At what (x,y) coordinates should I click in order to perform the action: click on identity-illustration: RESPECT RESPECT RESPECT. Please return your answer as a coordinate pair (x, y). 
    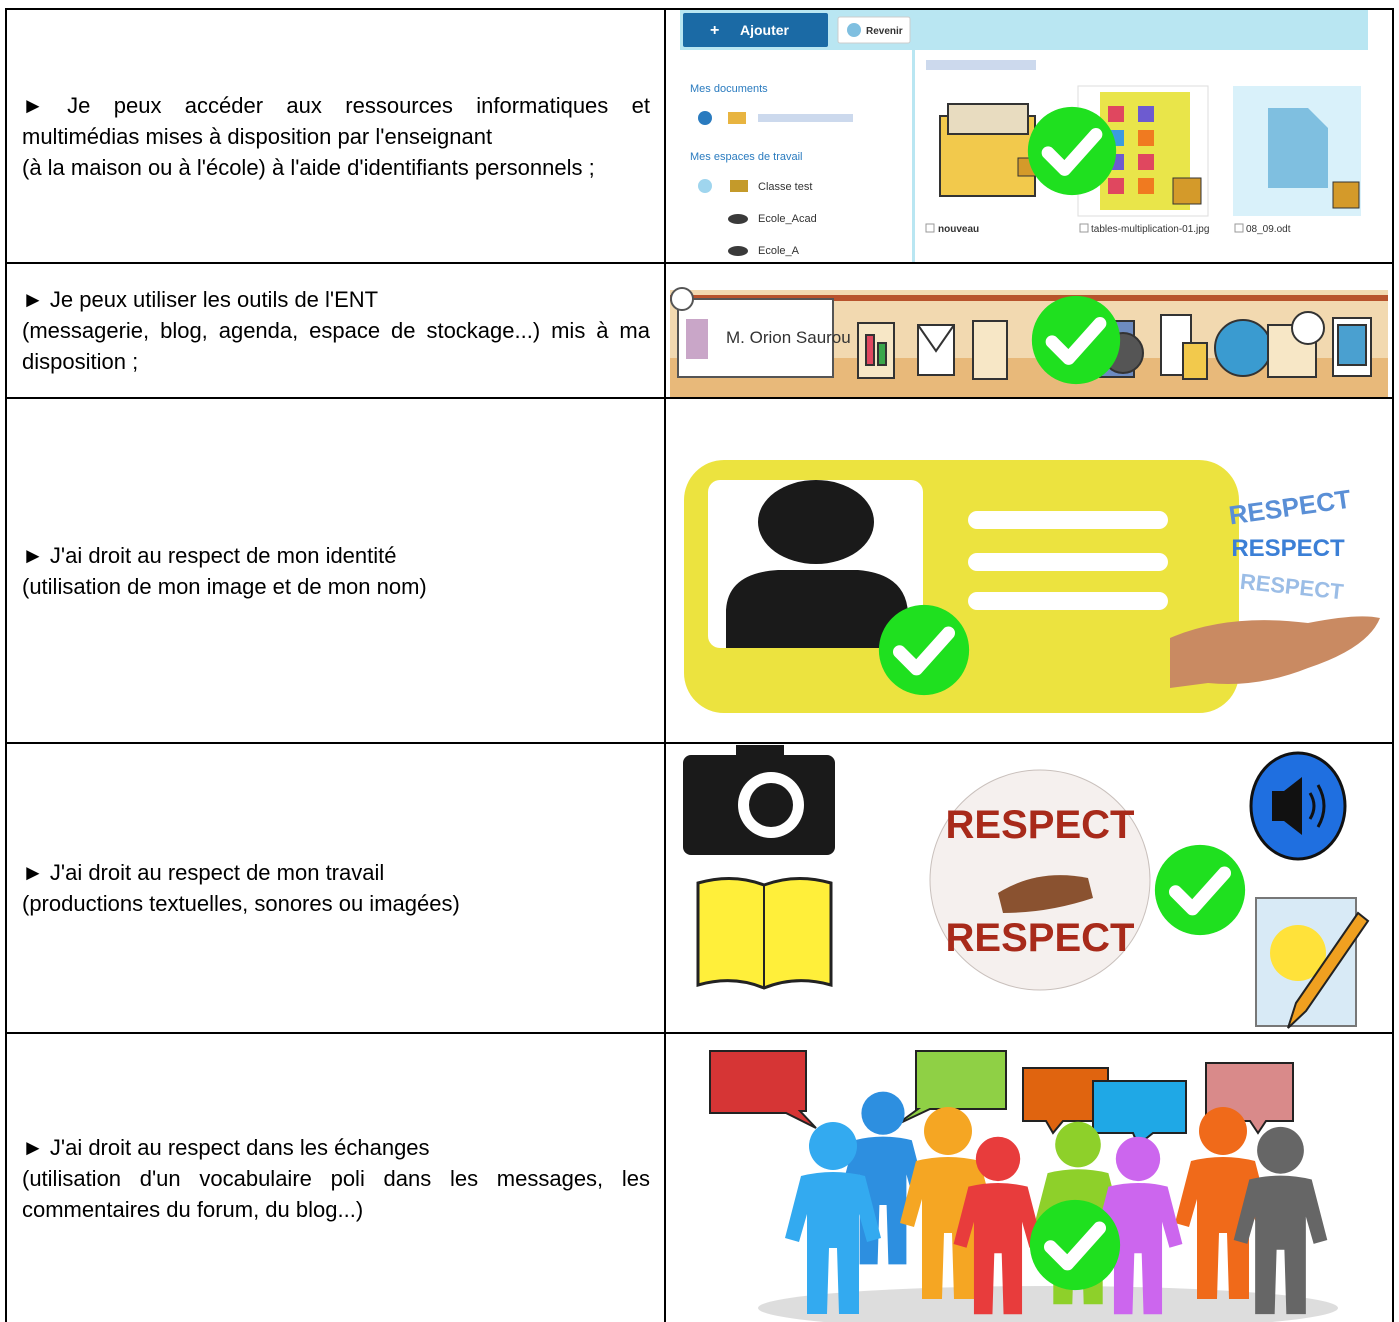
    Looking at the image, I should click on (1032, 586).